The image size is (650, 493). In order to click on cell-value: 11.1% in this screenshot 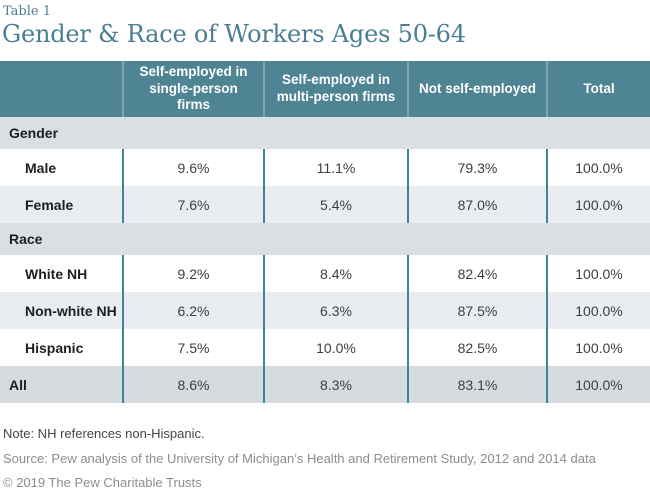, I will do `click(335, 167)`.